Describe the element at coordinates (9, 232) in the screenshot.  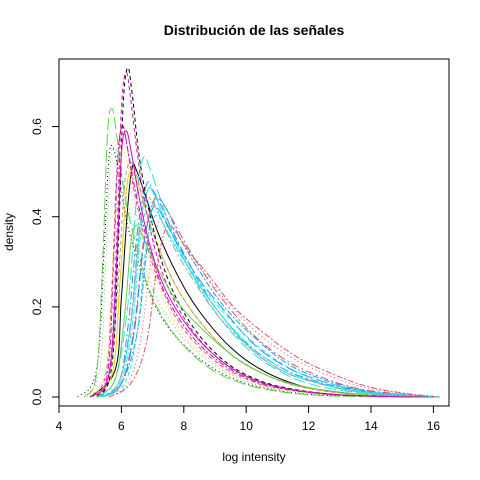
I see `y-axis-label: density` at that location.